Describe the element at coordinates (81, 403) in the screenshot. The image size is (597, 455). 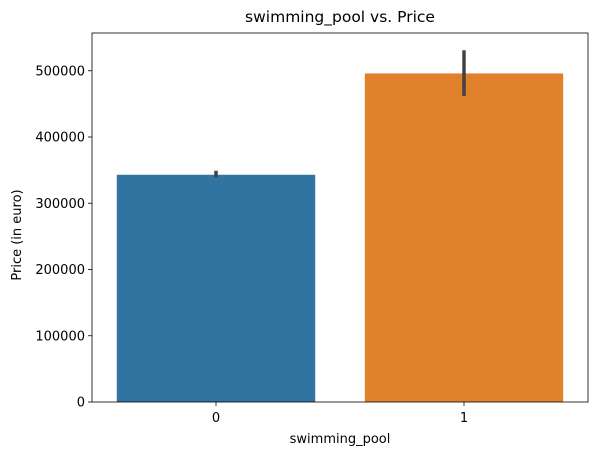
I see `y-tick-label: 0` at that location.